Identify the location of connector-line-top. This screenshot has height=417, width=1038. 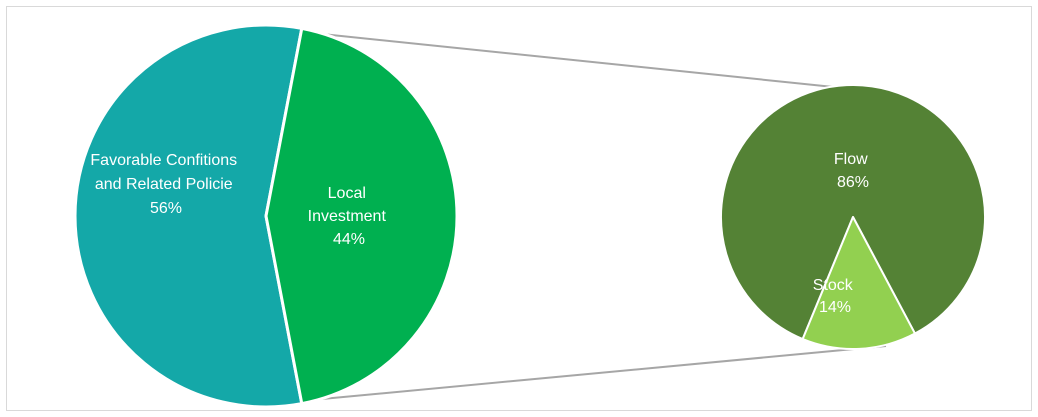
(587, 61).